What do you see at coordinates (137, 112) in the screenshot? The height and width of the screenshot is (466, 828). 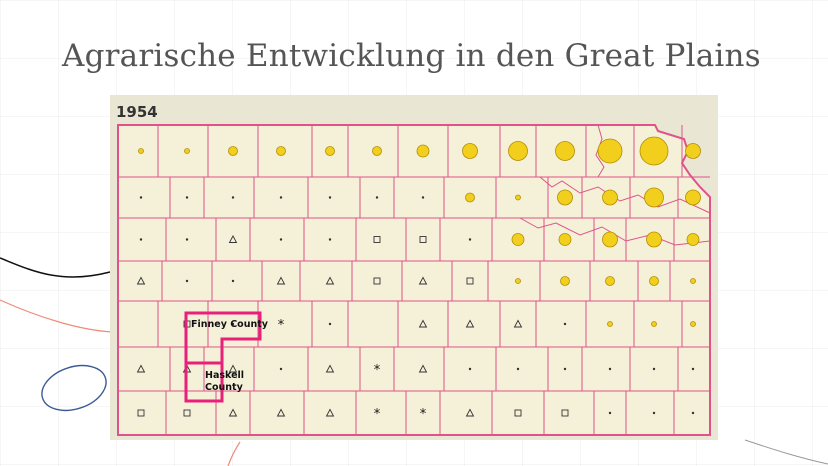 I see `map-year: 1954` at bounding box center [137, 112].